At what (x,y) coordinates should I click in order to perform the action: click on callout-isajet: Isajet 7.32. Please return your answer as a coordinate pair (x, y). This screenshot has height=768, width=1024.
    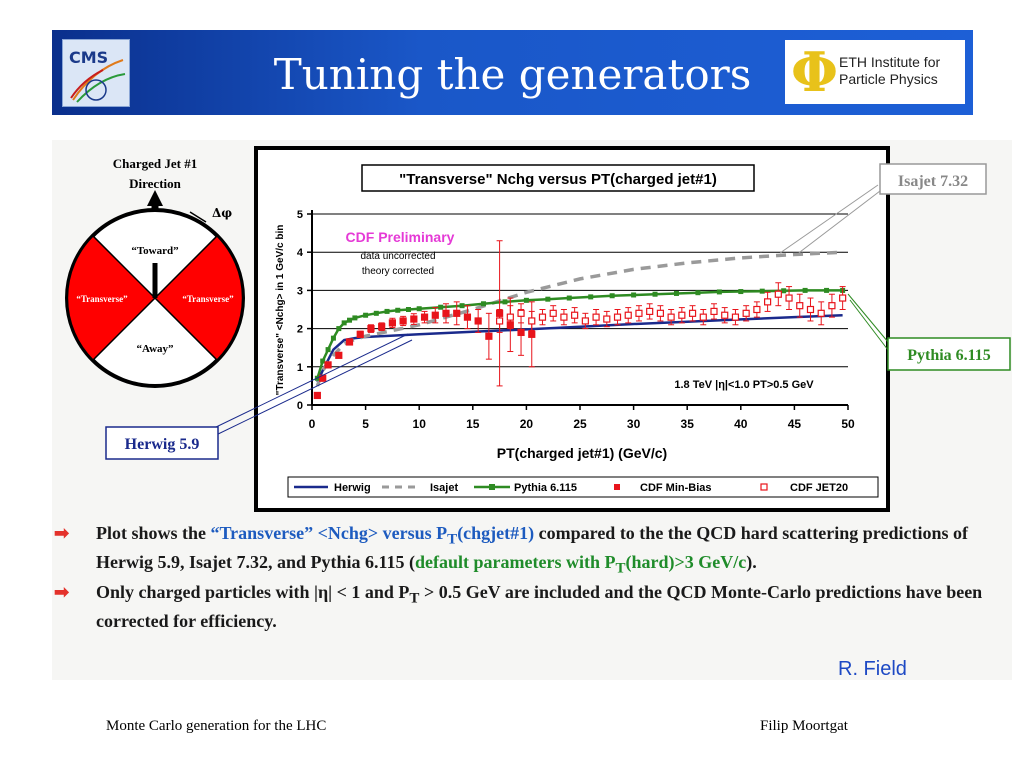
    Looking at the image, I should click on (933, 181).